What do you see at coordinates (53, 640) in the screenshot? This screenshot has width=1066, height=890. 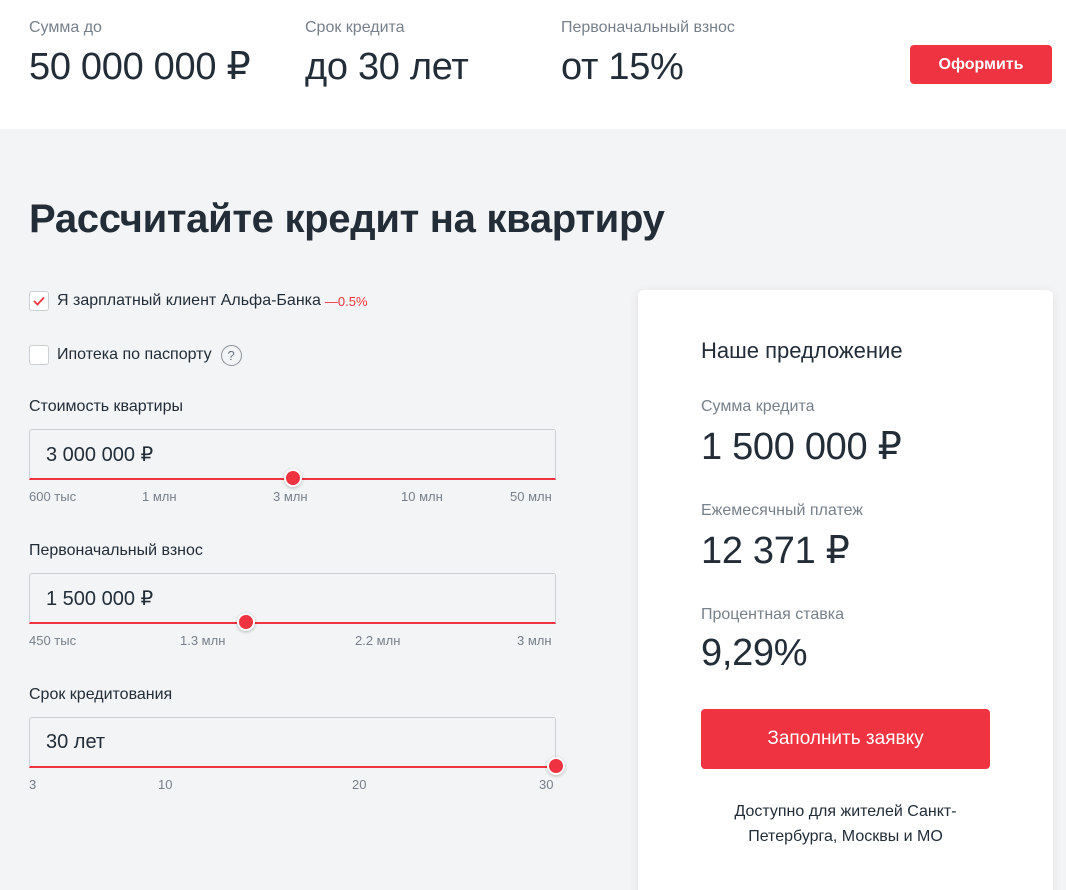 I see `down-payment-tick: 450 тыс` at bounding box center [53, 640].